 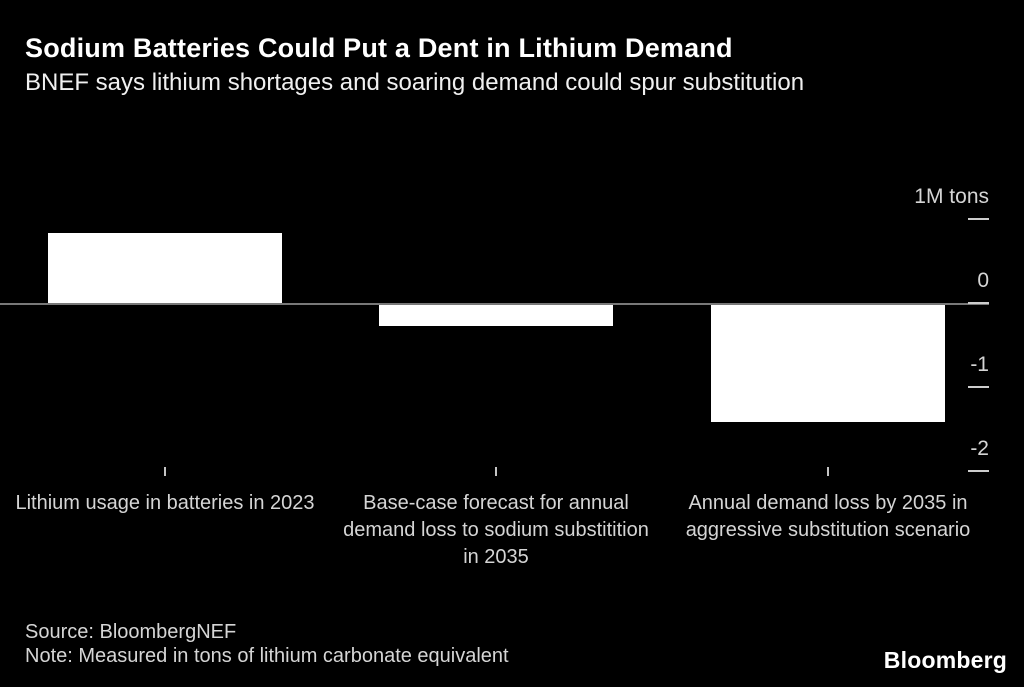 I want to click on y-tick-label: -2, so click(x=979, y=448).